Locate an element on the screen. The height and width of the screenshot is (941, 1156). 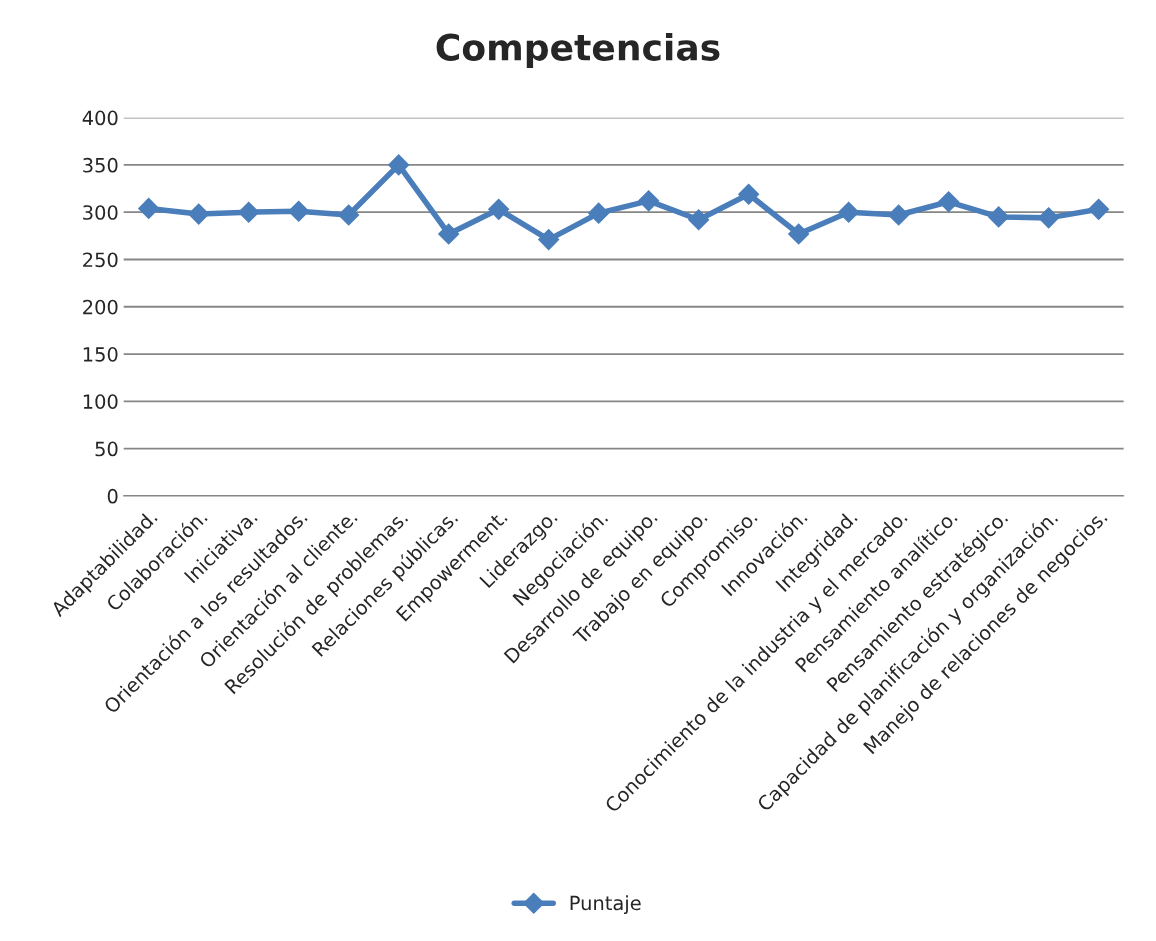
y-tick-label: 200 is located at coordinates (100, 307).